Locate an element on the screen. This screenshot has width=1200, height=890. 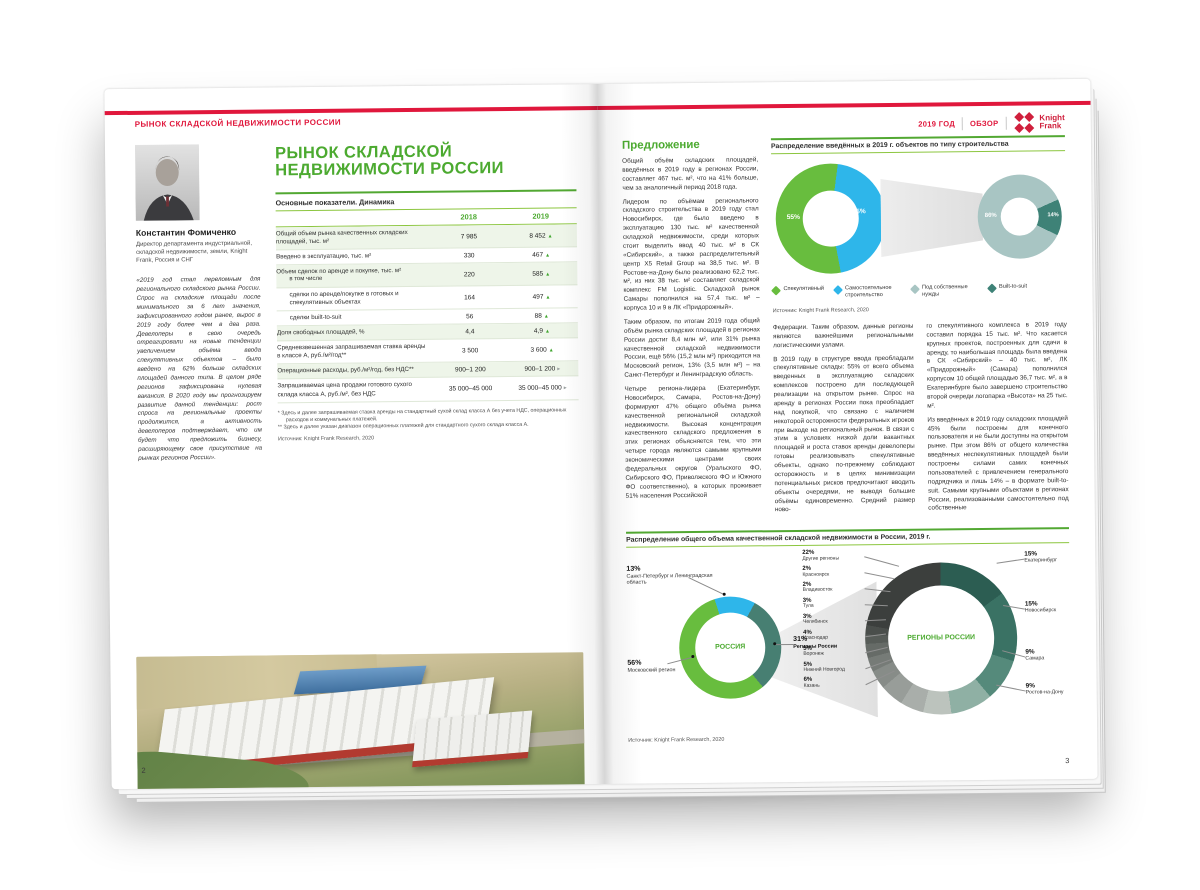
donut-russia: РОССИЯ is located at coordinates (730, 648).